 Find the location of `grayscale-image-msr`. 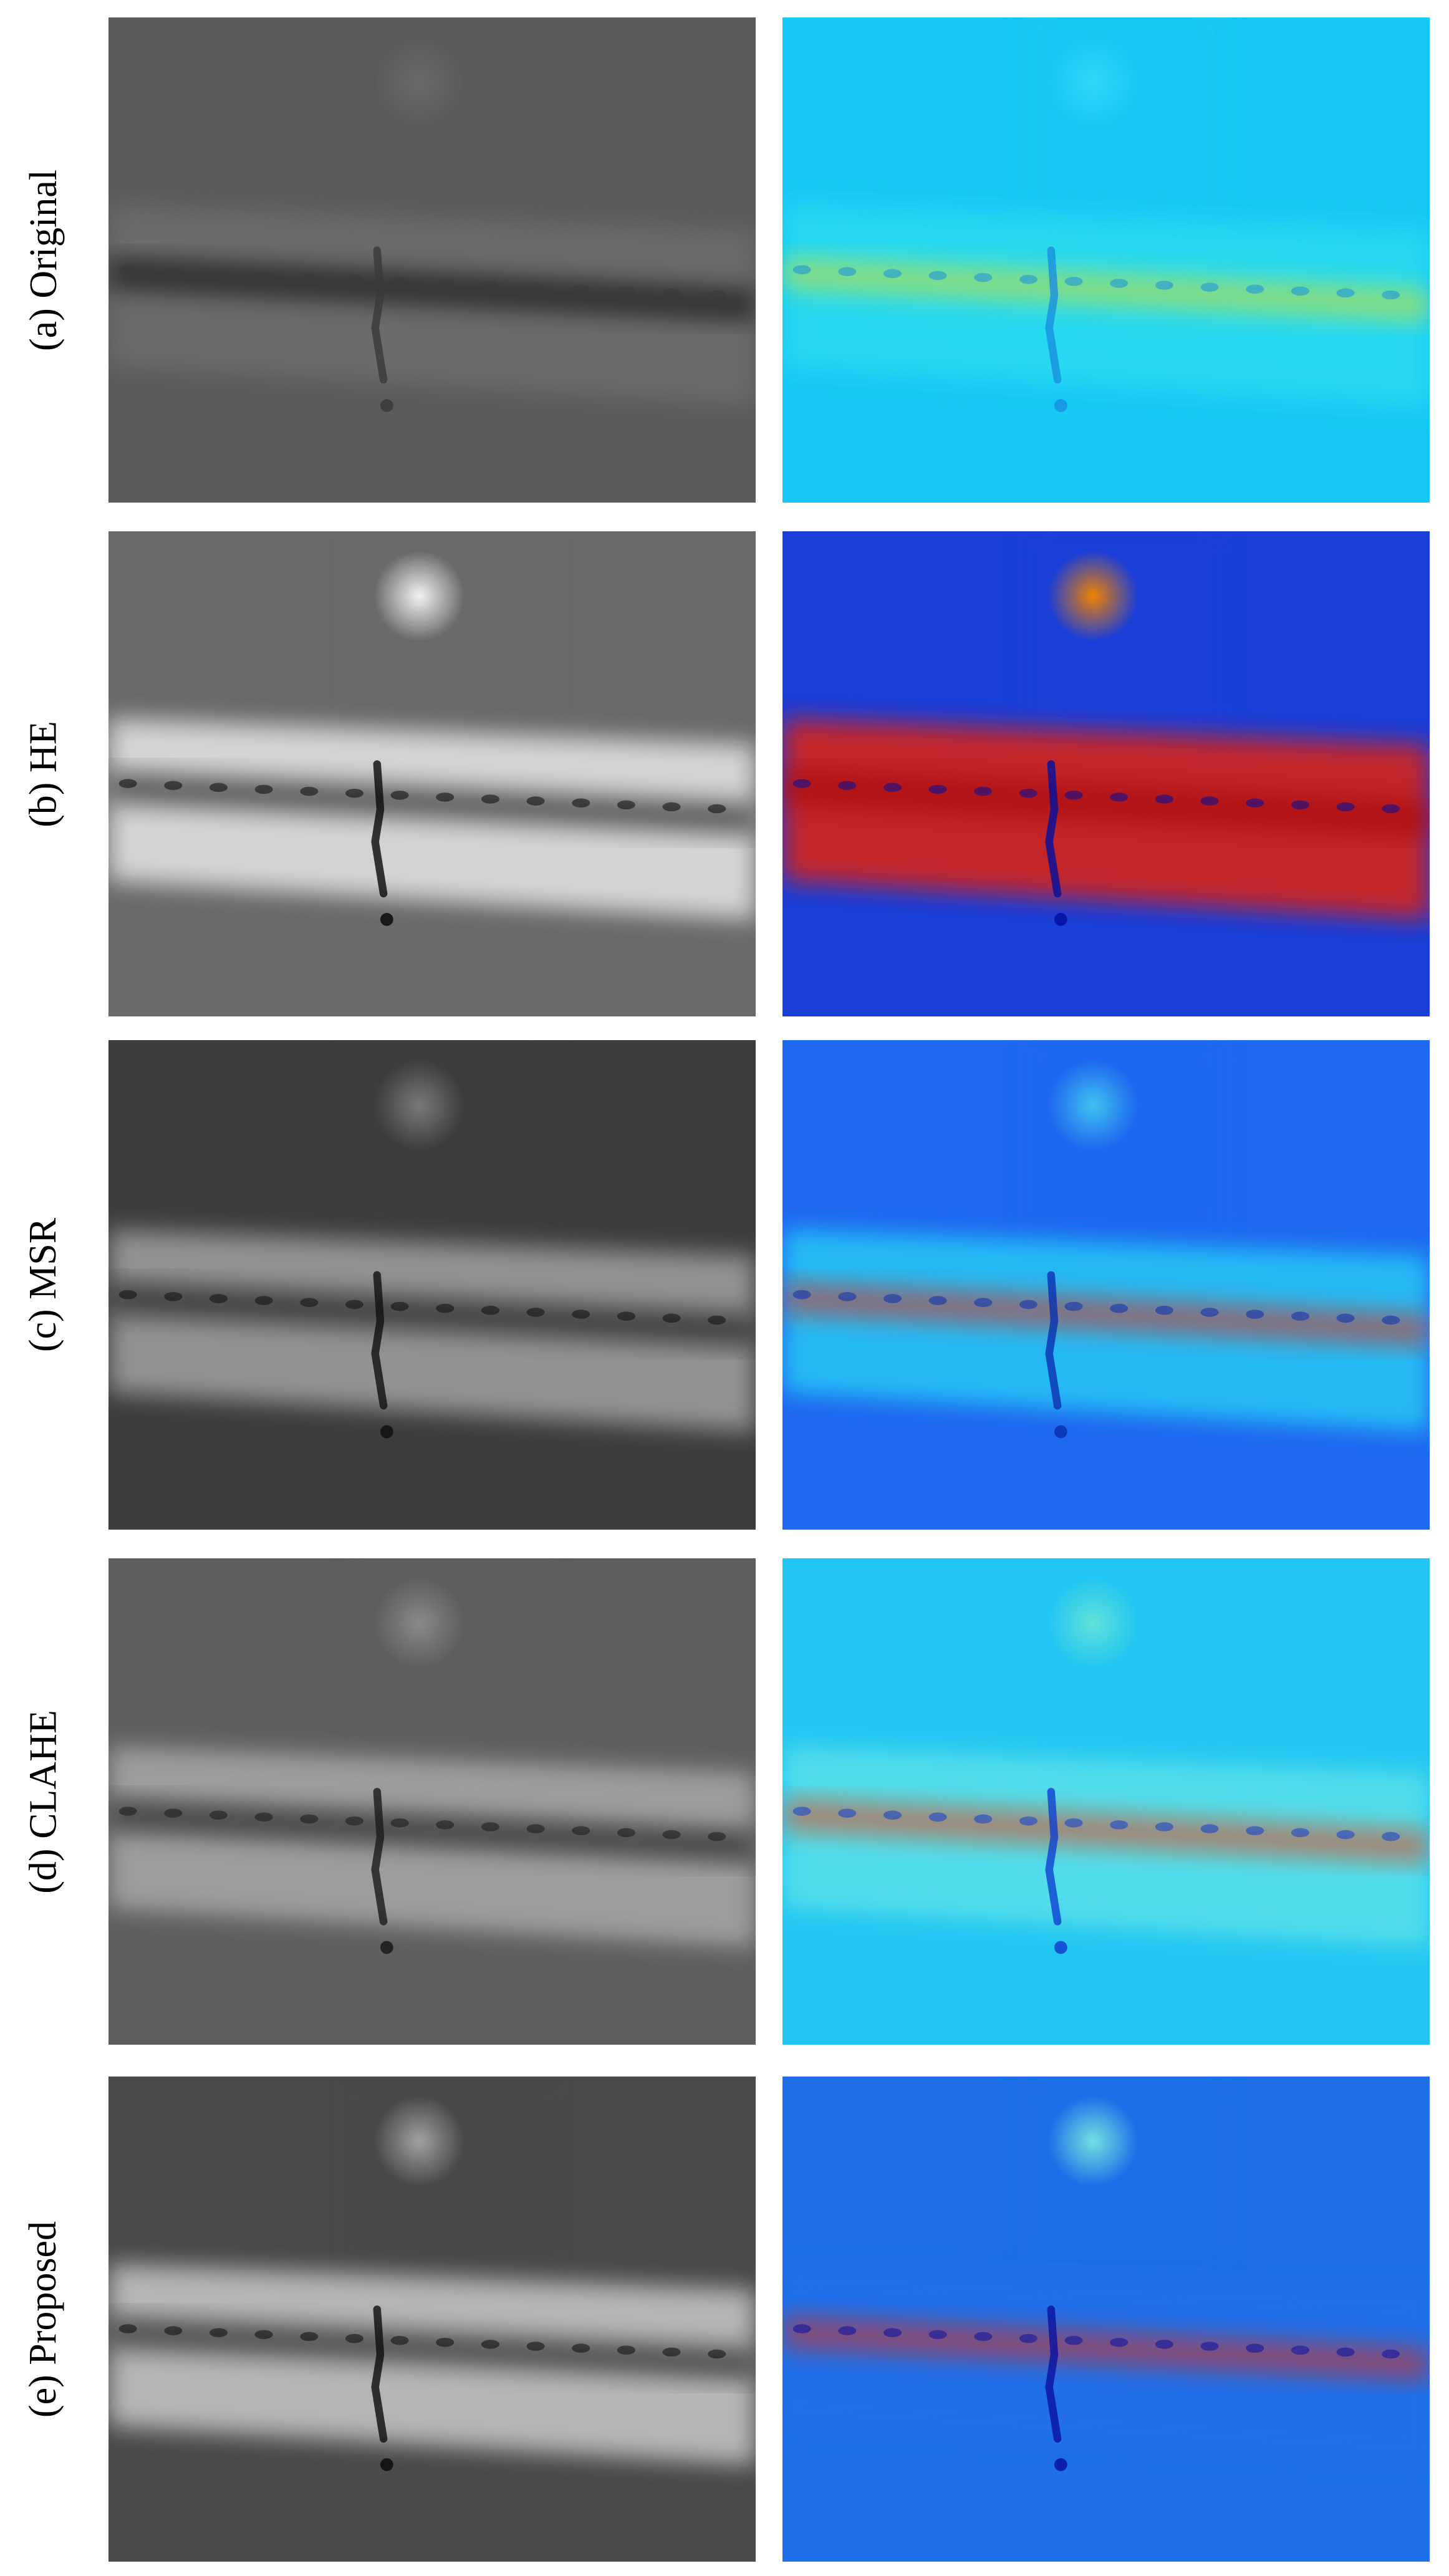

grayscale-image-msr is located at coordinates (432, 1285).